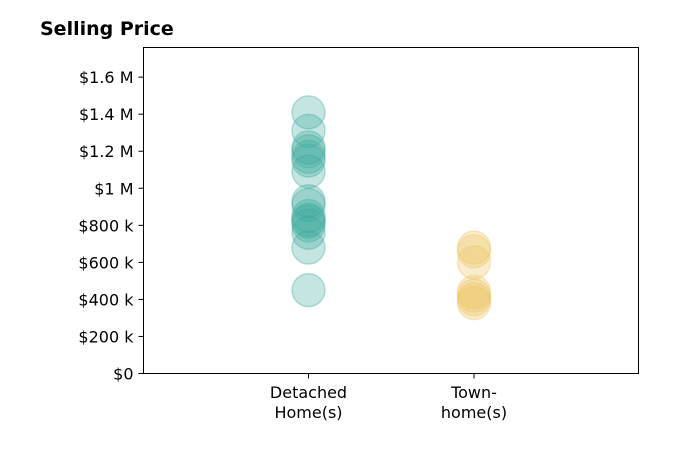 The width and height of the screenshot is (679, 466). Describe the element at coordinates (106, 262) in the screenshot. I see `y-tick-label: $600 k` at that location.